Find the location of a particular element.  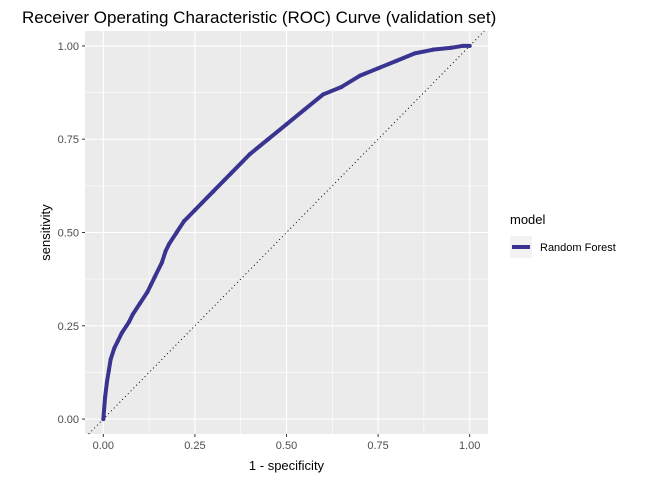

y-tick-label: 1.00 is located at coordinates (68, 47).